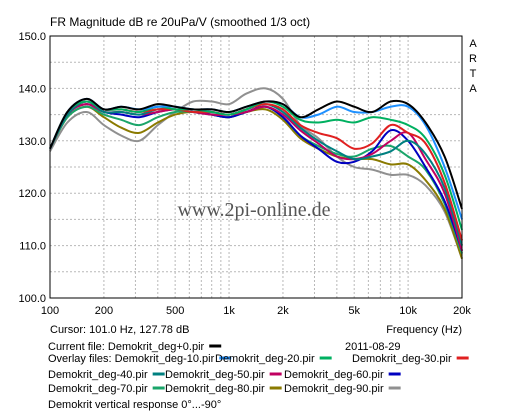  What do you see at coordinates (473, 59) in the screenshot?
I see `side-label-letter: R` at bounding box center [473, 59].